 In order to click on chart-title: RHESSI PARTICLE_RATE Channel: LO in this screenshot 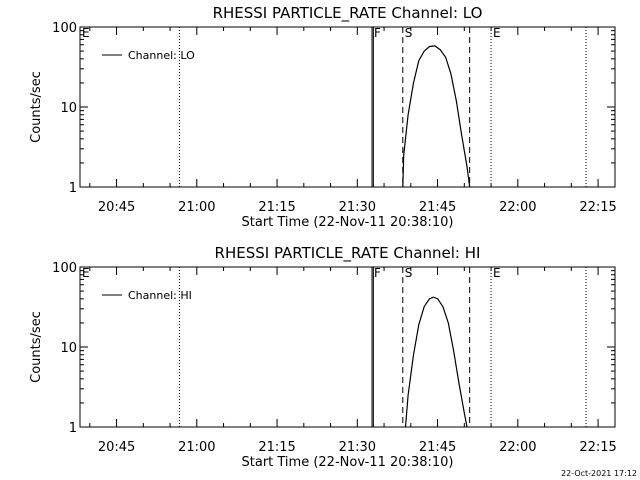, I will do `click(348, 13)`.